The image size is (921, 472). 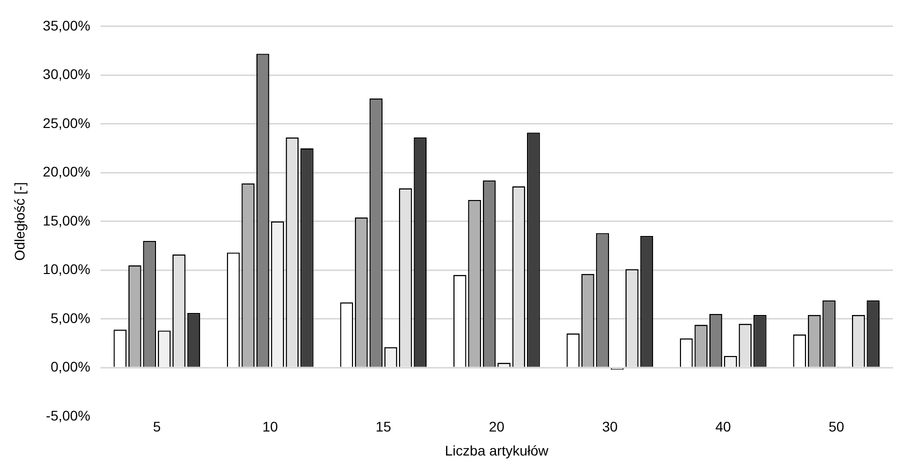 I want to click on y-tick-label: 10,00%, so click(x=66, y=269).